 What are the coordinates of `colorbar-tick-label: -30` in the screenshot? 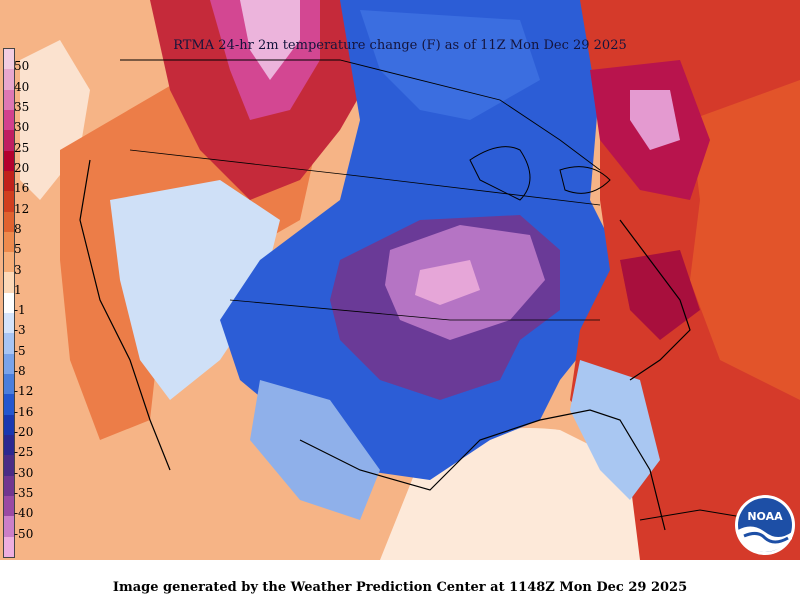 It's located at (24, 472).